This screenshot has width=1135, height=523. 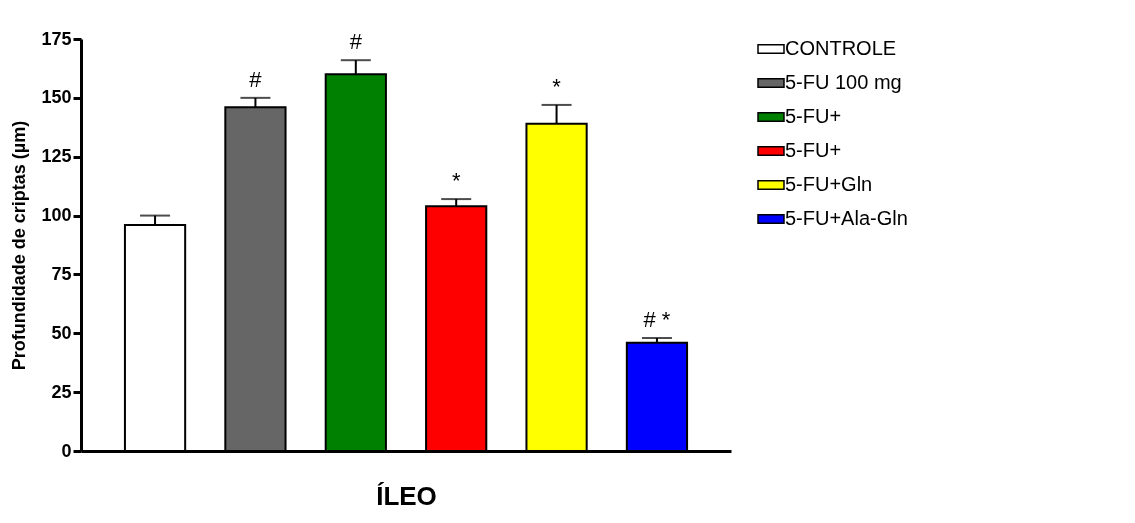 I want to click on y-tick-label: 125, so click(x=56, y=156).